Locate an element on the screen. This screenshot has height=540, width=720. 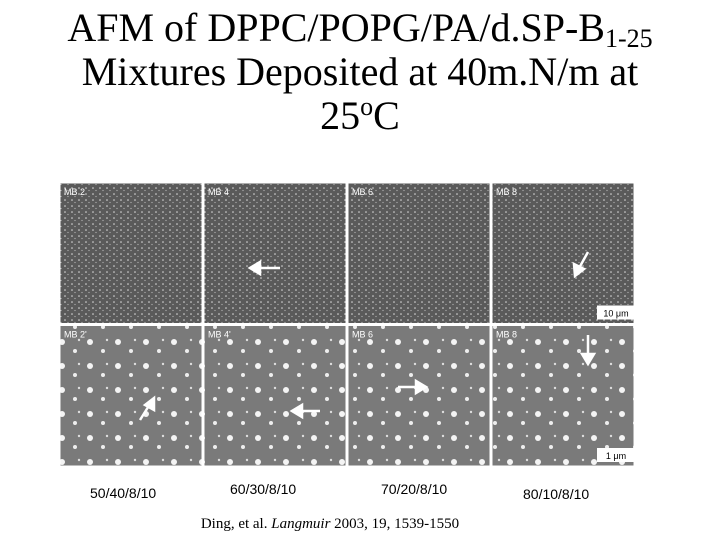
scale-bar-label: 10 μm is located at coordinates (615, 314).